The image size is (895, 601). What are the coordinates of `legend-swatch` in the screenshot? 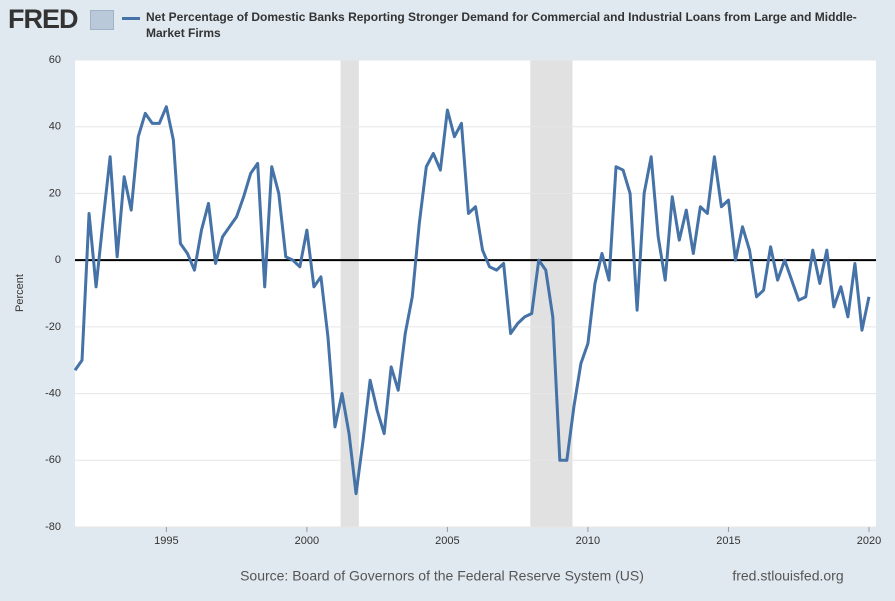 It's located at (131, 18).